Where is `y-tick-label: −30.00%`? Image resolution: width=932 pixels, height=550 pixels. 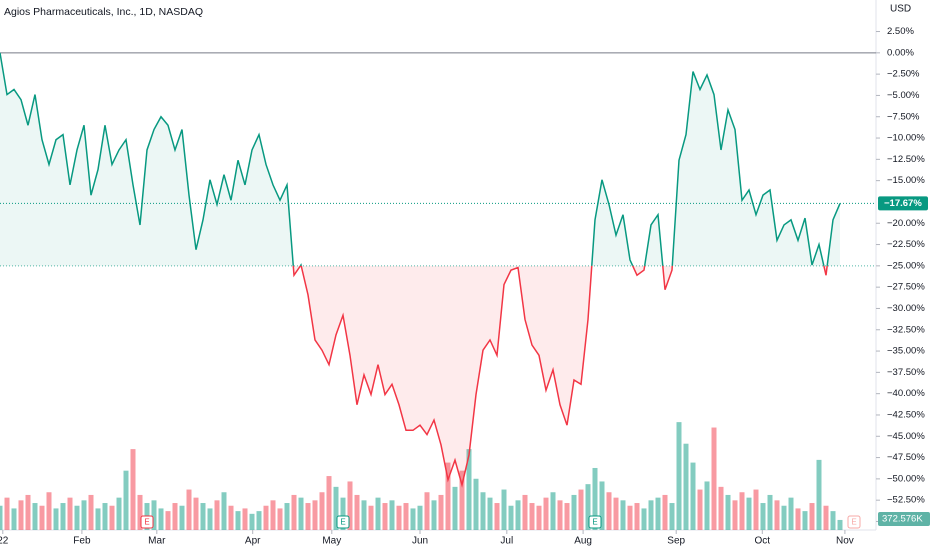 y-tick-label: −30.00% is located at coordinates (906, 308).